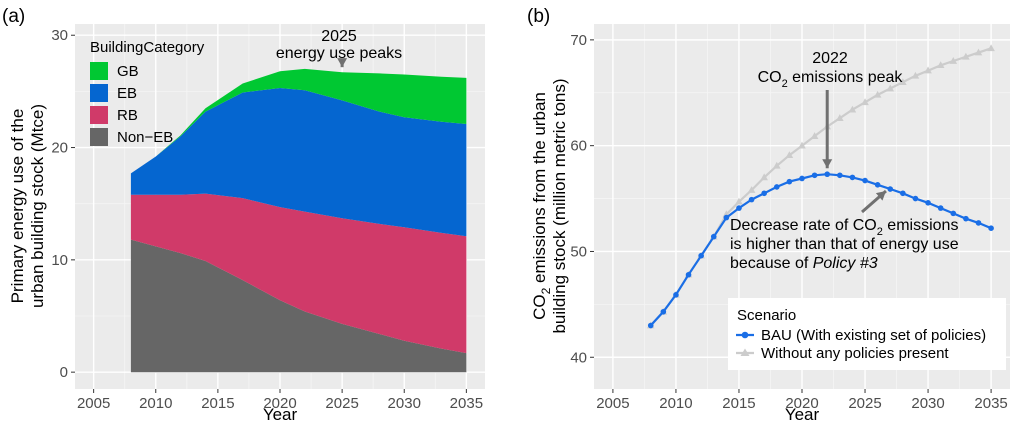 This screenshot has width=1024, height=428. I want to click on legend-label-eb: EB, so click(127, 93).